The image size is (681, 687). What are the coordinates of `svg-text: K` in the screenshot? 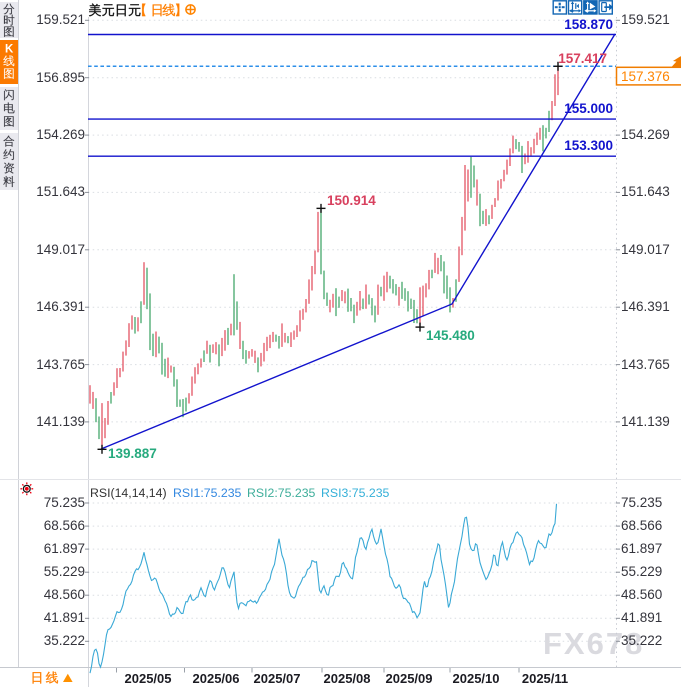 It's located at (9, 50).